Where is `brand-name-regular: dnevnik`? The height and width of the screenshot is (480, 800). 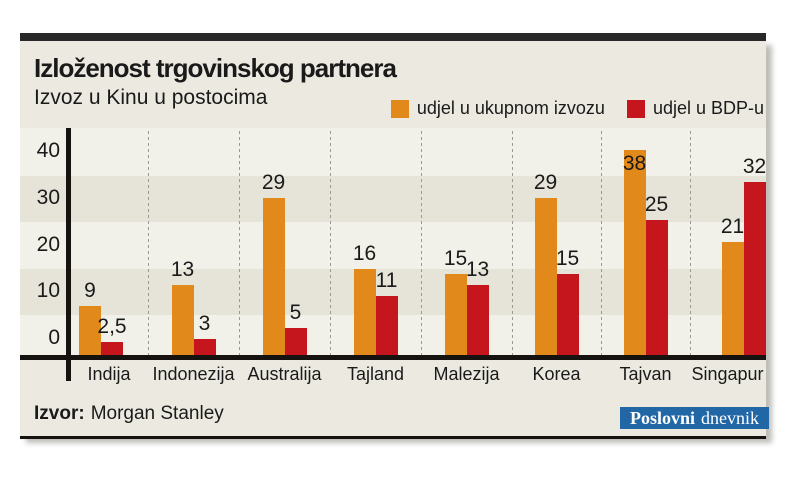 brand-name-regular: dnevnik is located at coordinates (730, 417).